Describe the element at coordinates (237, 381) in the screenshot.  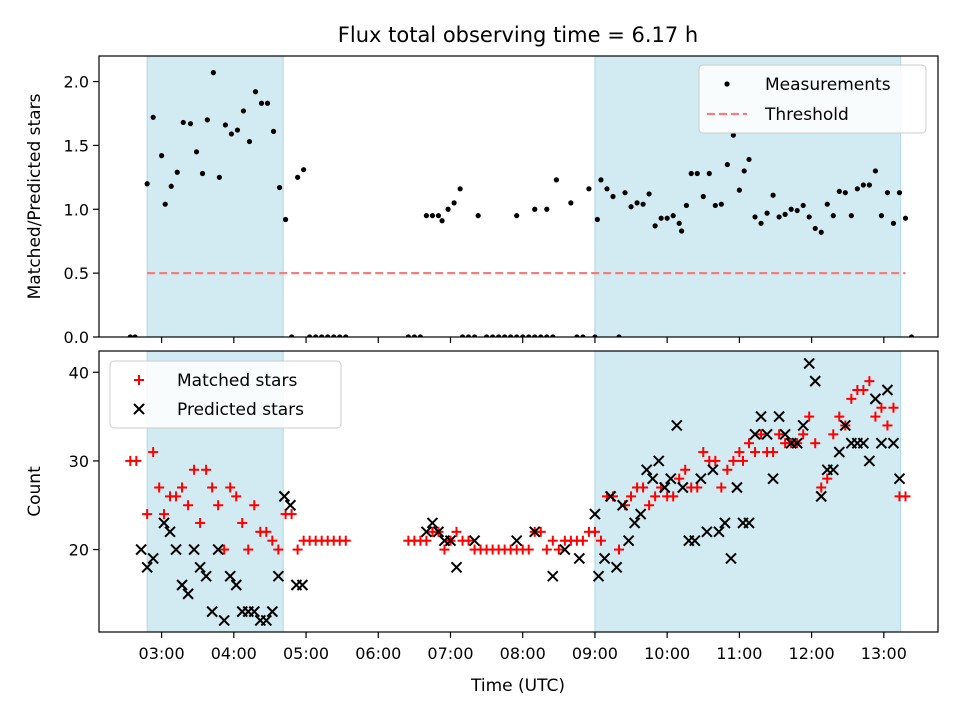
I see `legend-label: Matched stars` at that location.